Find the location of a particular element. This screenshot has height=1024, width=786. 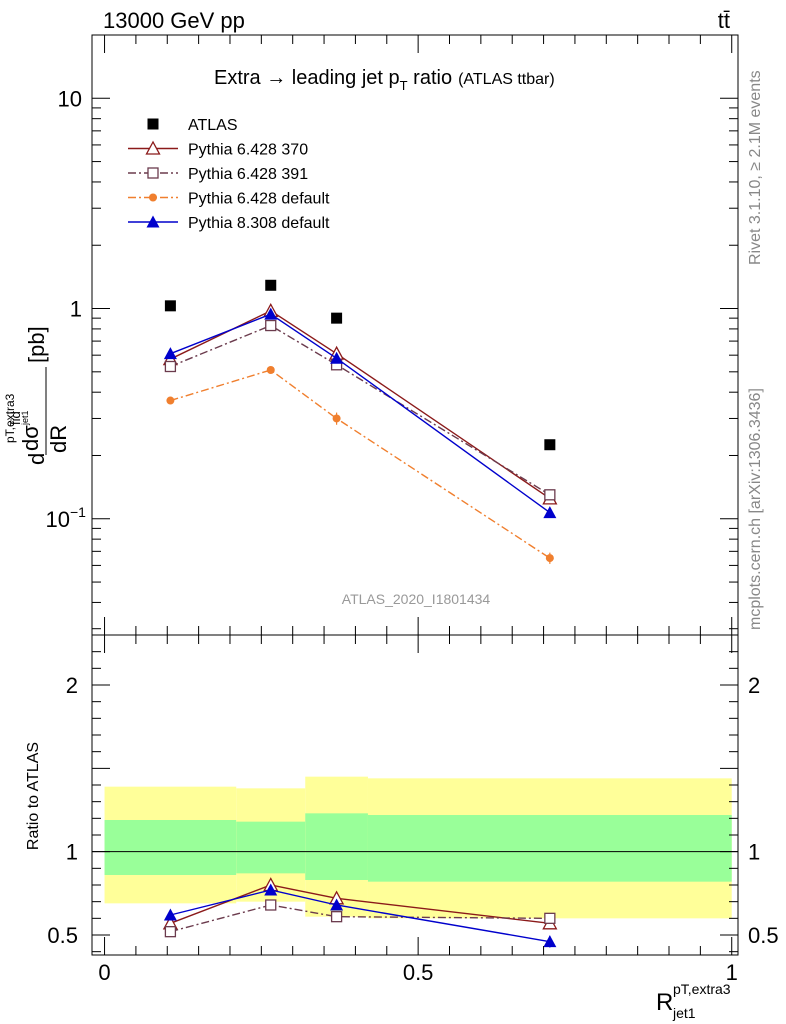

analysis-label: ATLAS_2020_I1801434 is located at coordinates (416, 599).